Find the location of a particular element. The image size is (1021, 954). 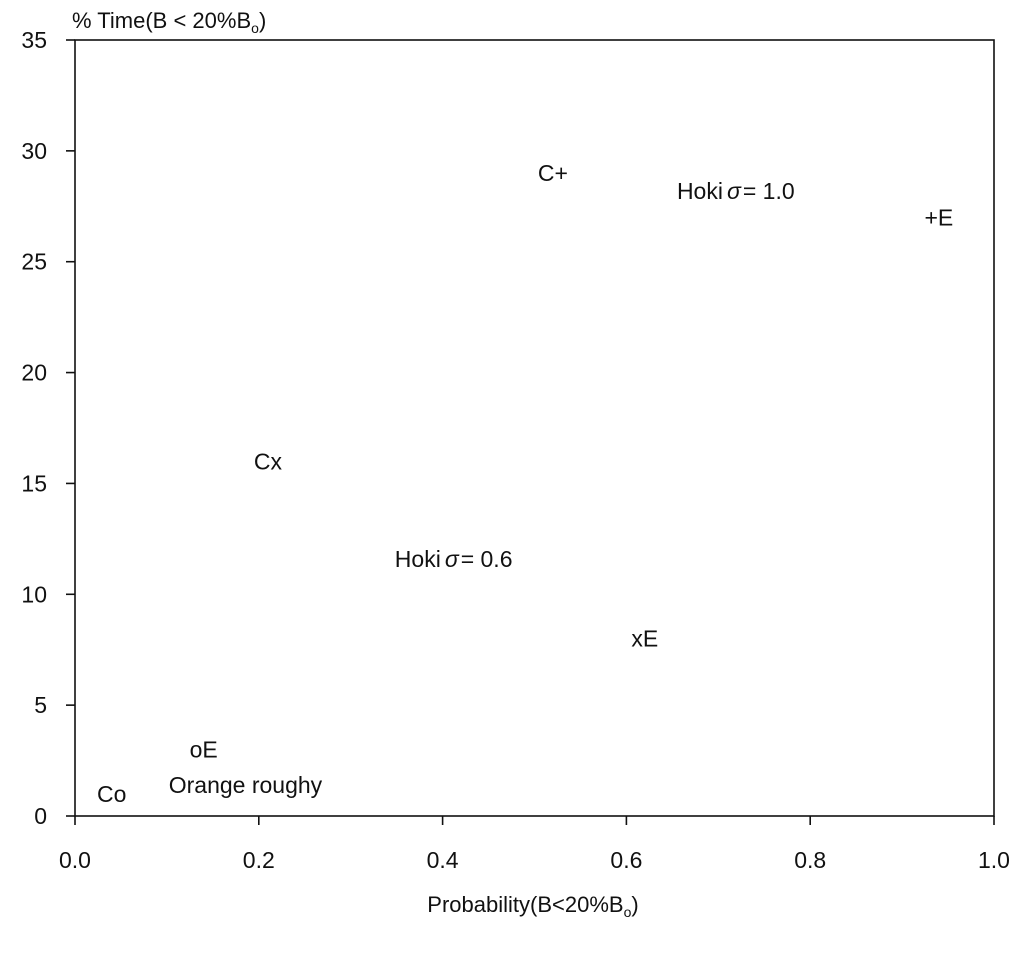

y-axis-title: % Time(B < 20%Bo) is located at coordinates (169, 22).